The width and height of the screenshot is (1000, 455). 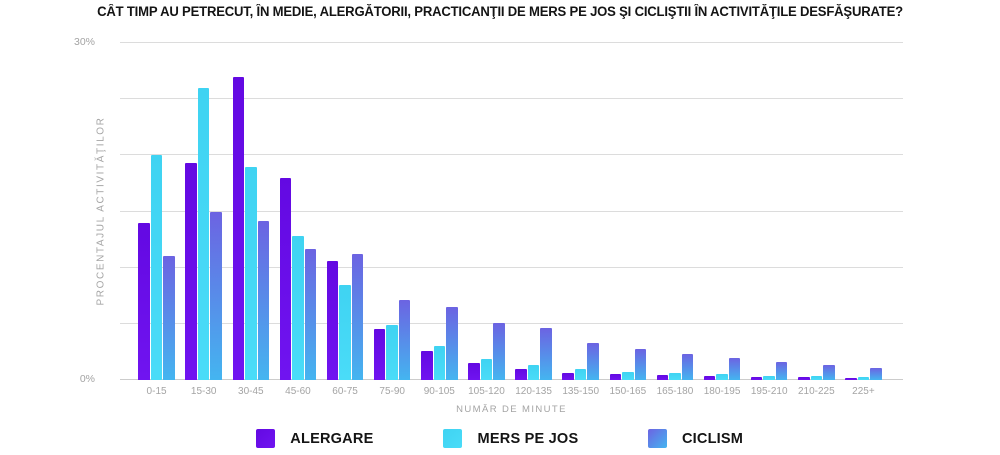 I want to click on bar-alergare-225+, so click(x=851, y=378).